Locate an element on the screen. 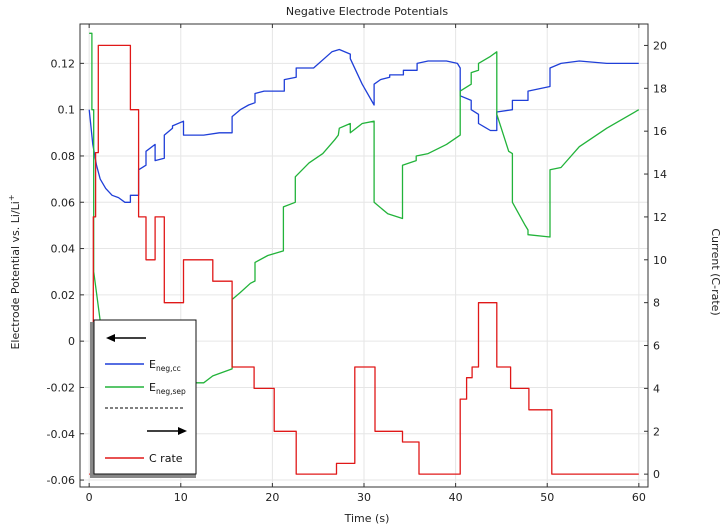 The height and width of the screenshot is (527, 724). legend-label-eneg-cc-main: E is located at coordinates (152, 364).